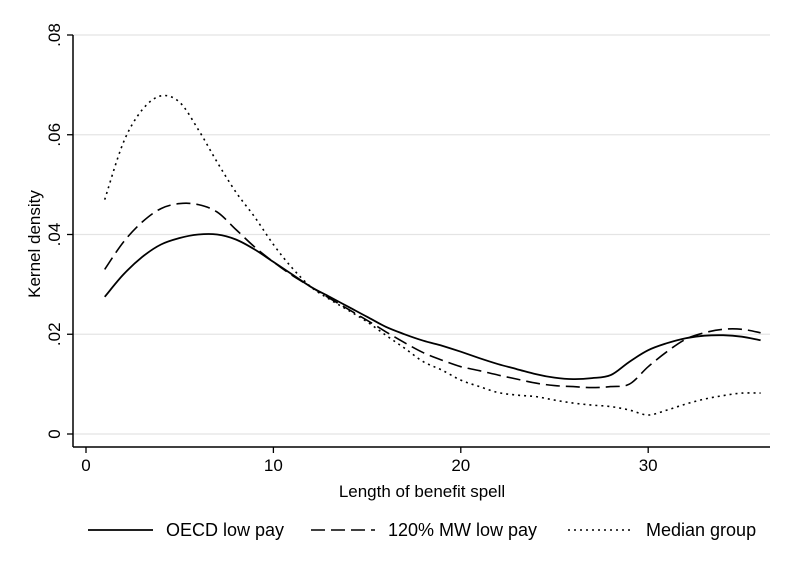 This screenshot has width=791, height=576. I want to click on x-tick-label: 30, so click(648, 465).